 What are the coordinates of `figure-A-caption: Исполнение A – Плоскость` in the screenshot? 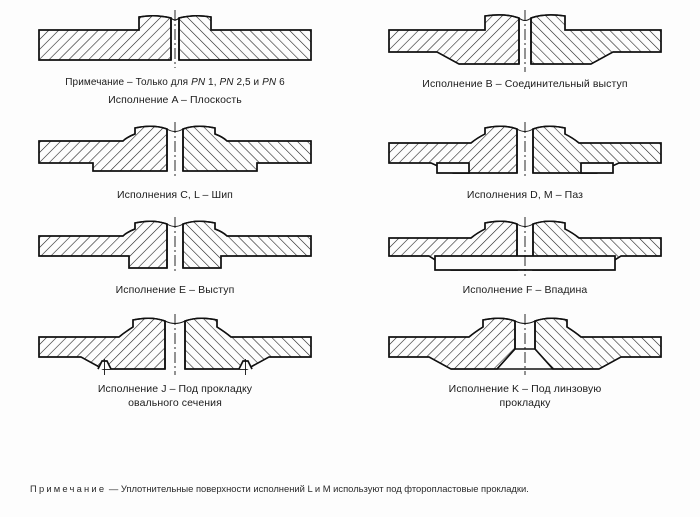 It's located at (175, 100).